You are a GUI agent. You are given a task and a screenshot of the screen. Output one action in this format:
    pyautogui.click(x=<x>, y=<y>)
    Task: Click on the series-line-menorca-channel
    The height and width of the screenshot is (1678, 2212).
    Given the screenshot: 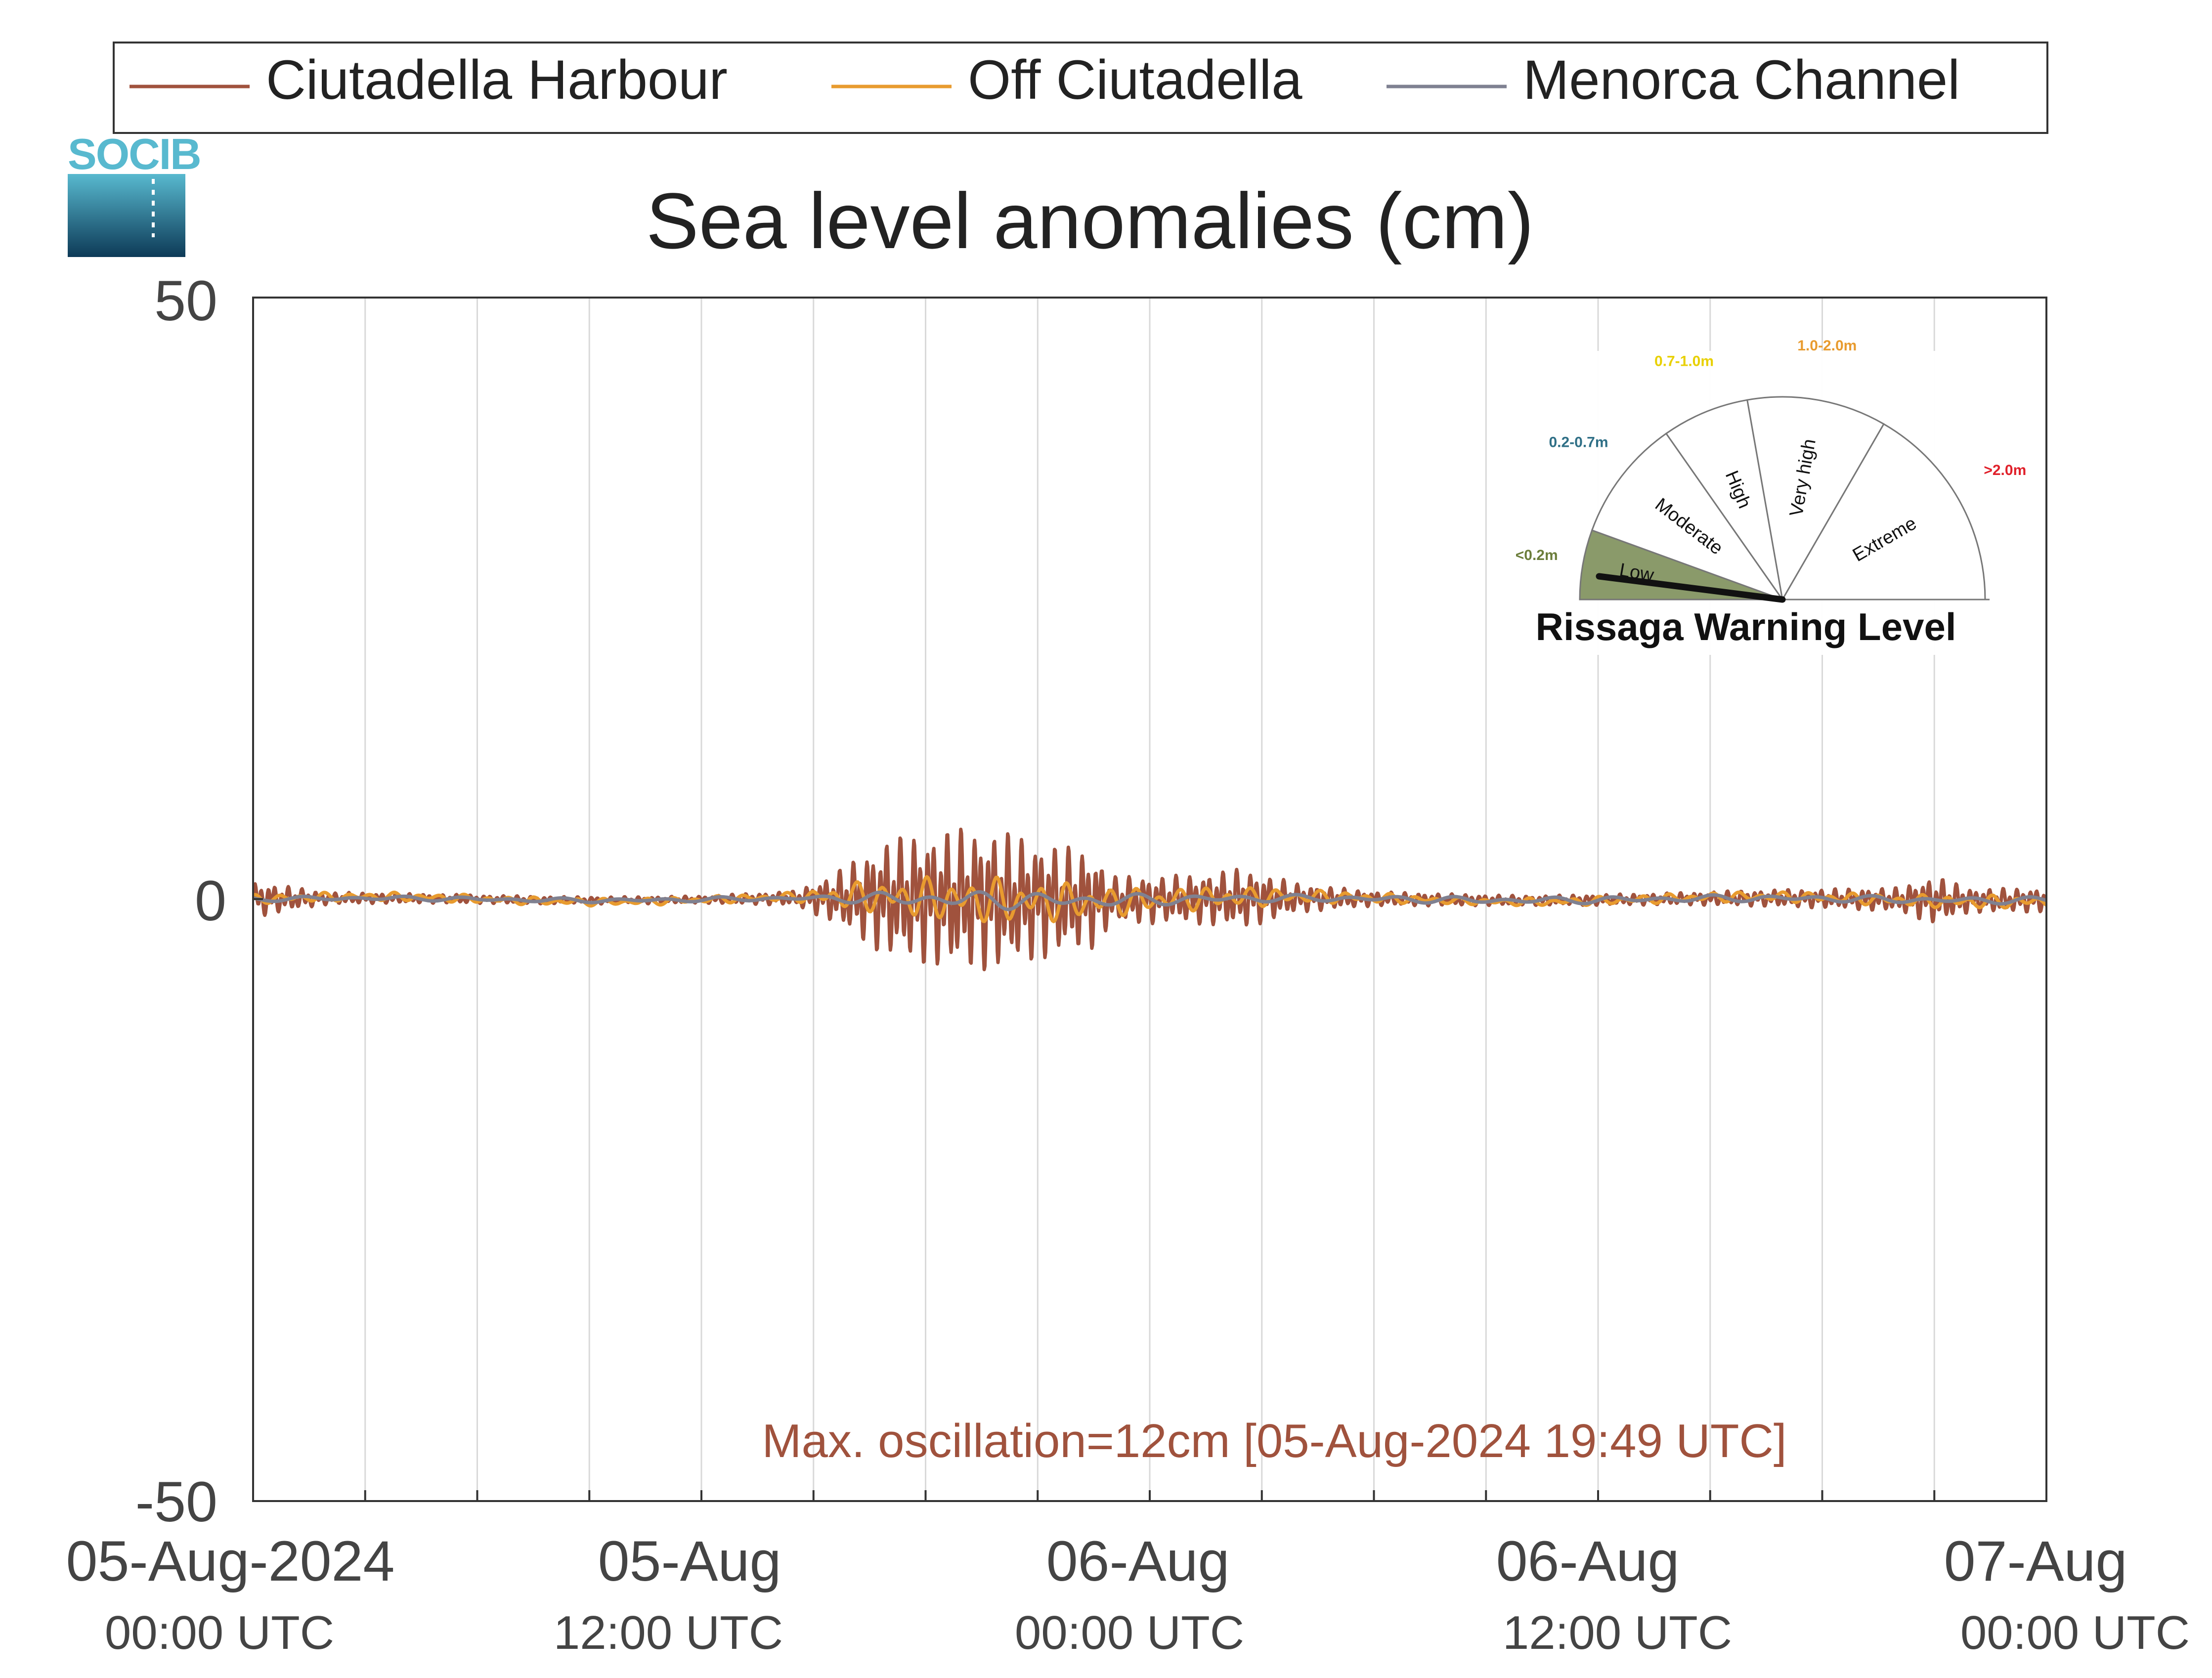 What is the action you would take?
    pyautogui.click(x=1149, y=900)
    